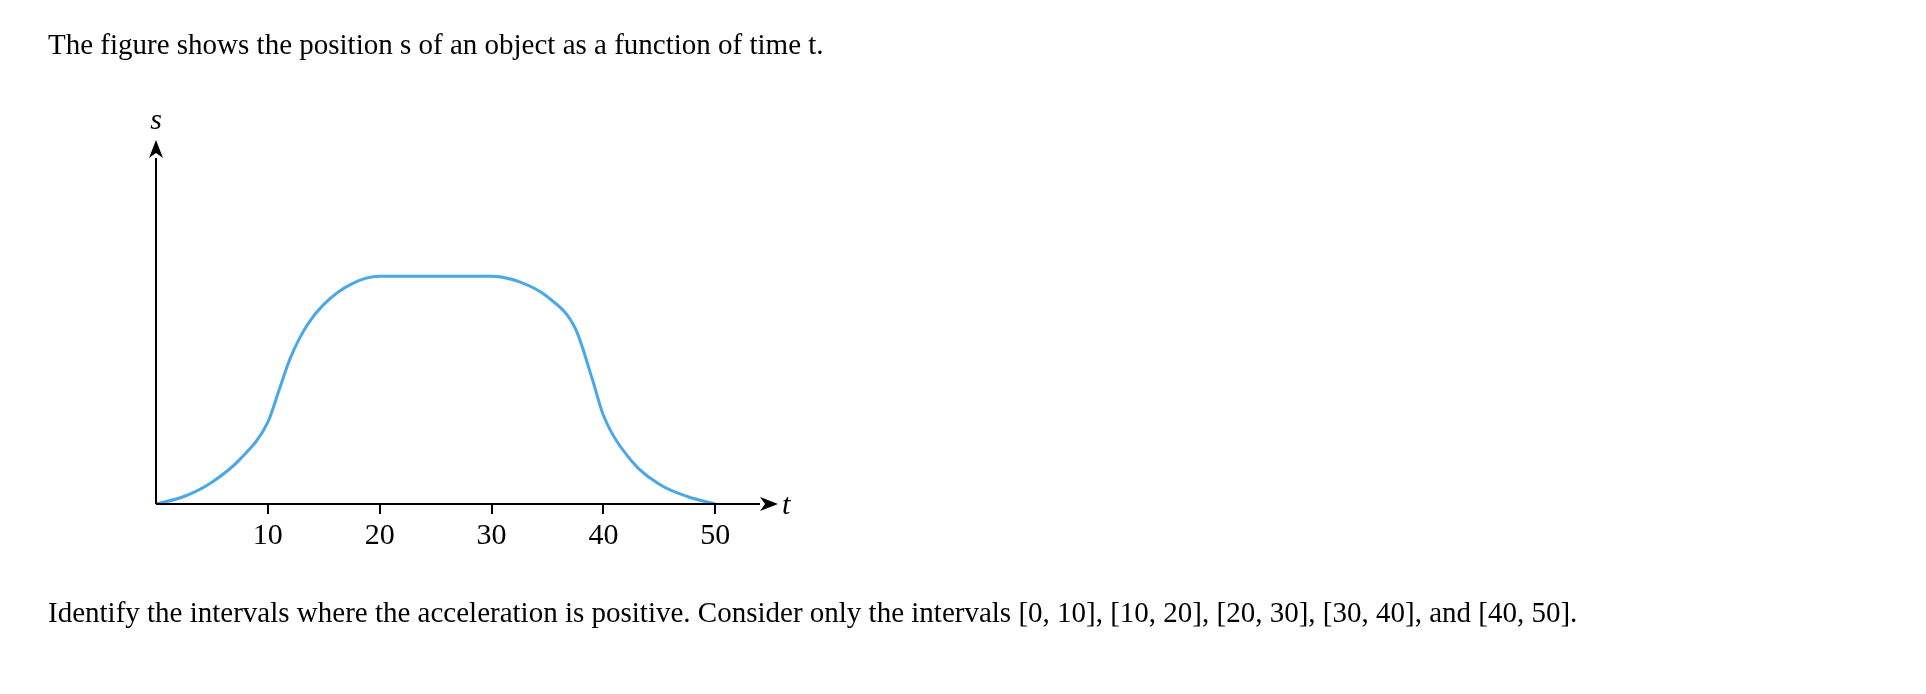  What do you see at coordinates (603, 533) in the screenshot?
I see `x-tick-label: 40` at bounding box center [603, 533].